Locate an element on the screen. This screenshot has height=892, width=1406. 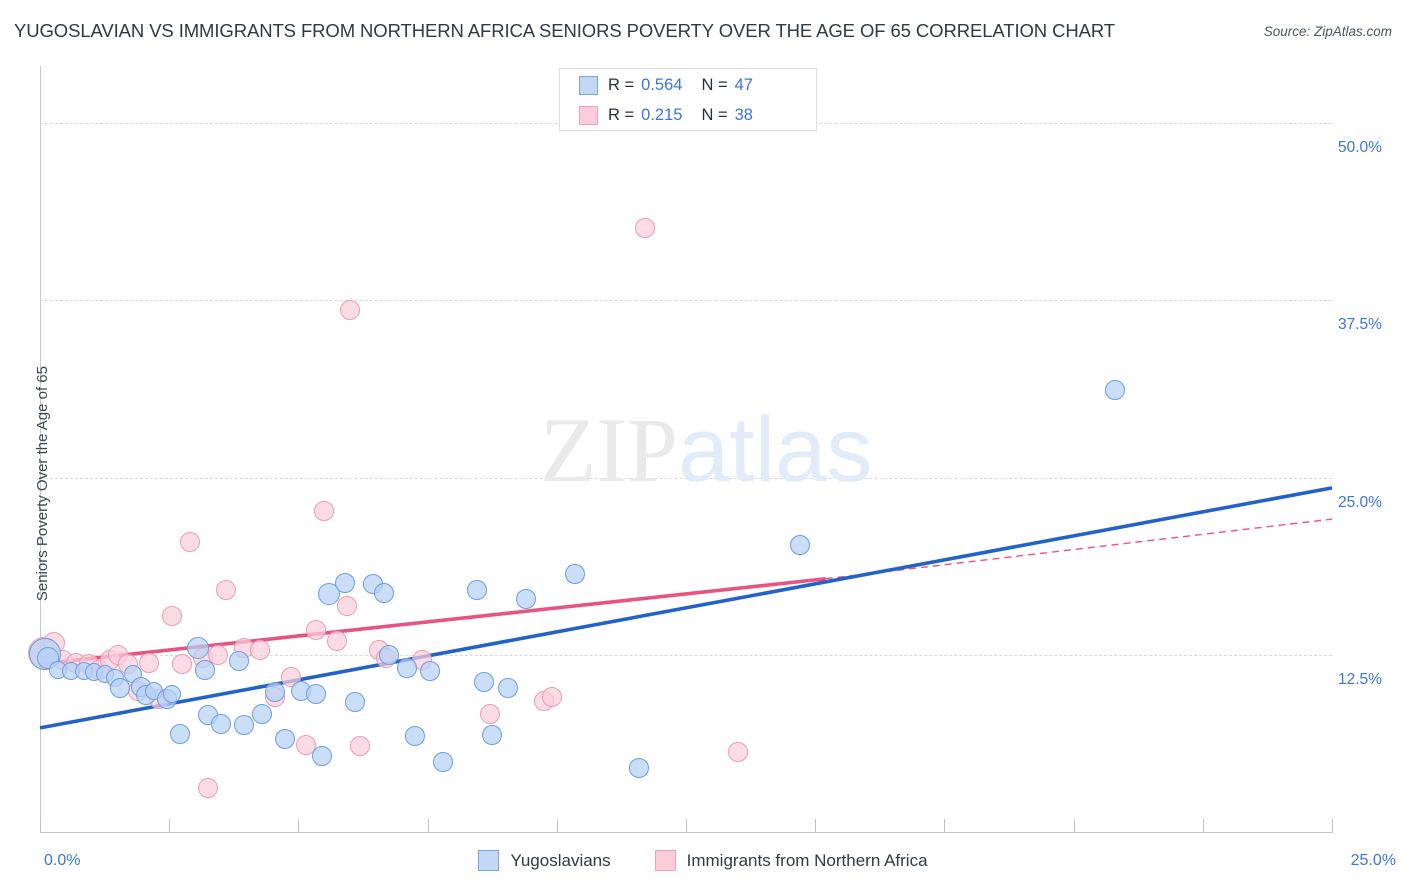
y-axis-tick-label: 25.0% is located at coordinates (1360, 502).